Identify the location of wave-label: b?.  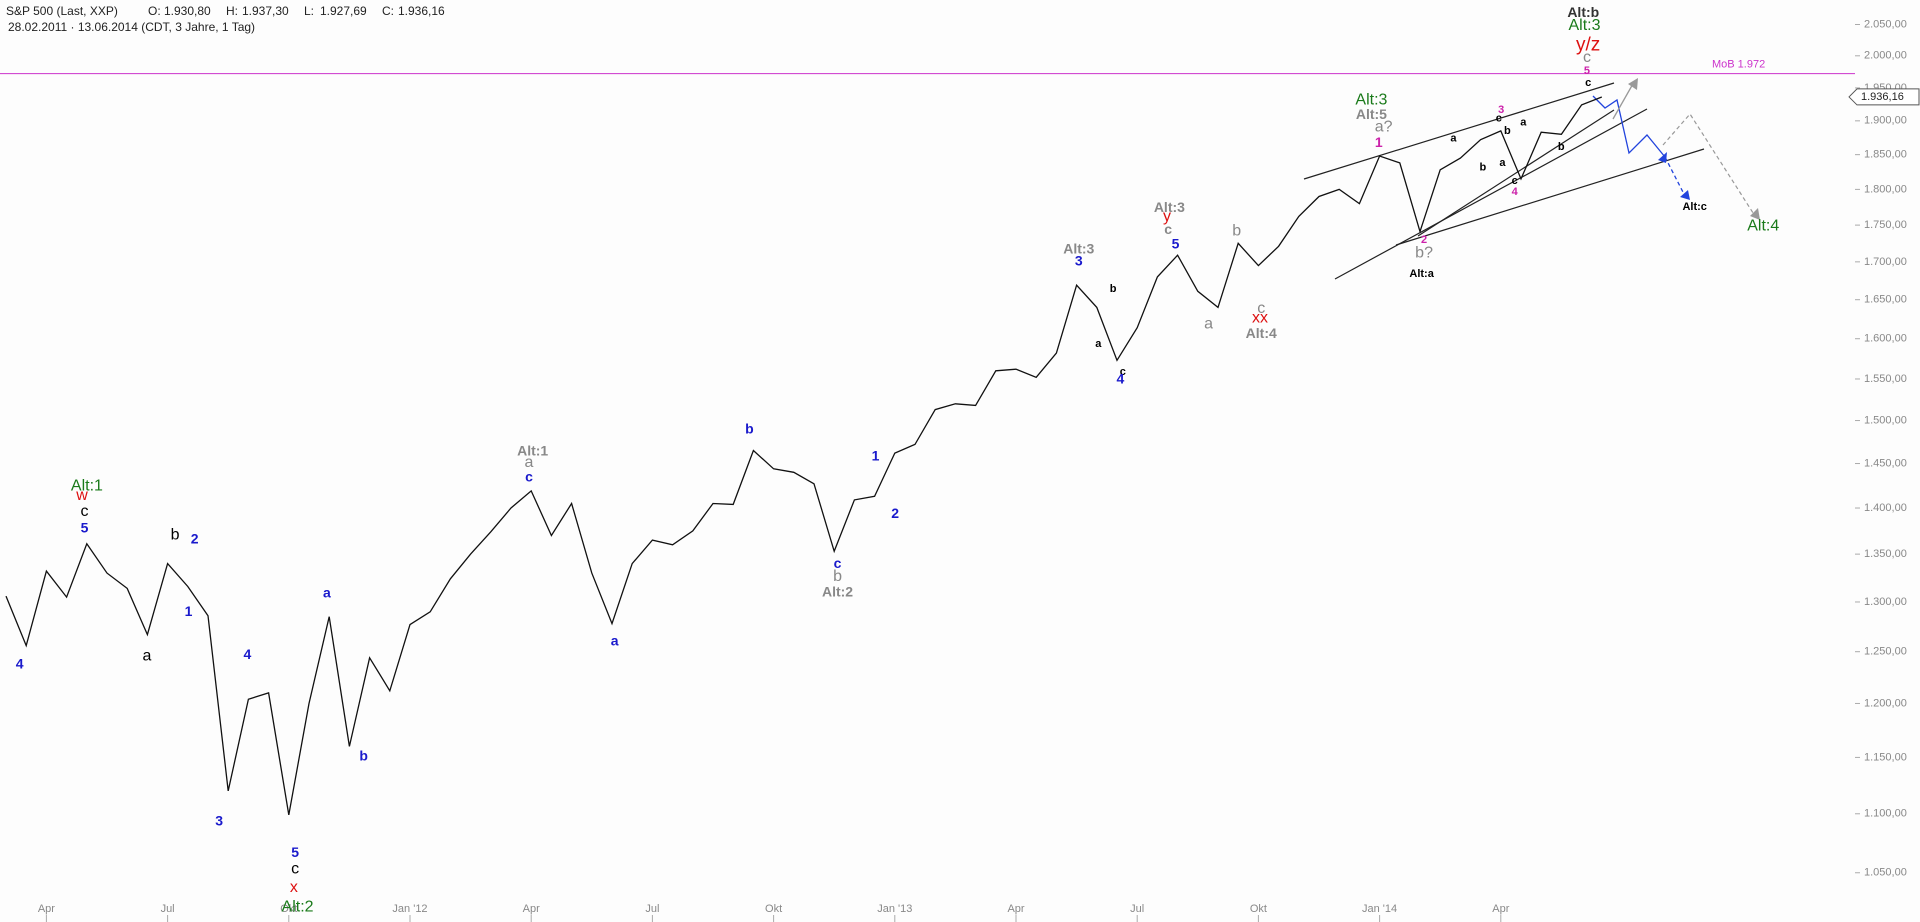
(1424, 253).